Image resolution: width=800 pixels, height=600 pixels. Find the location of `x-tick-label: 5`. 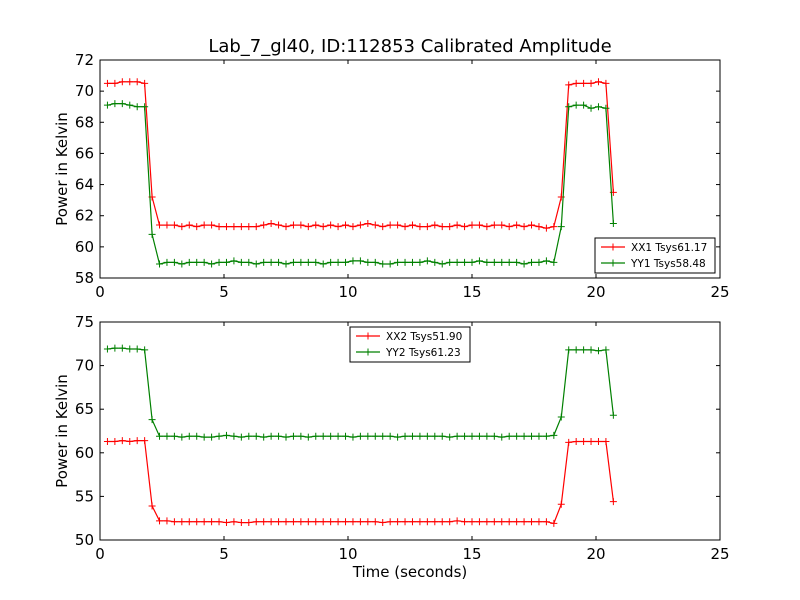

x-tick-label: 5 is located at coordinates (224, 554).